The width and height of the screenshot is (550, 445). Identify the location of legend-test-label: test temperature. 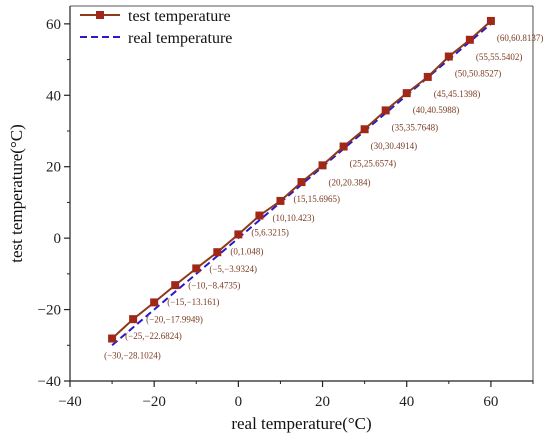
(179, 16).